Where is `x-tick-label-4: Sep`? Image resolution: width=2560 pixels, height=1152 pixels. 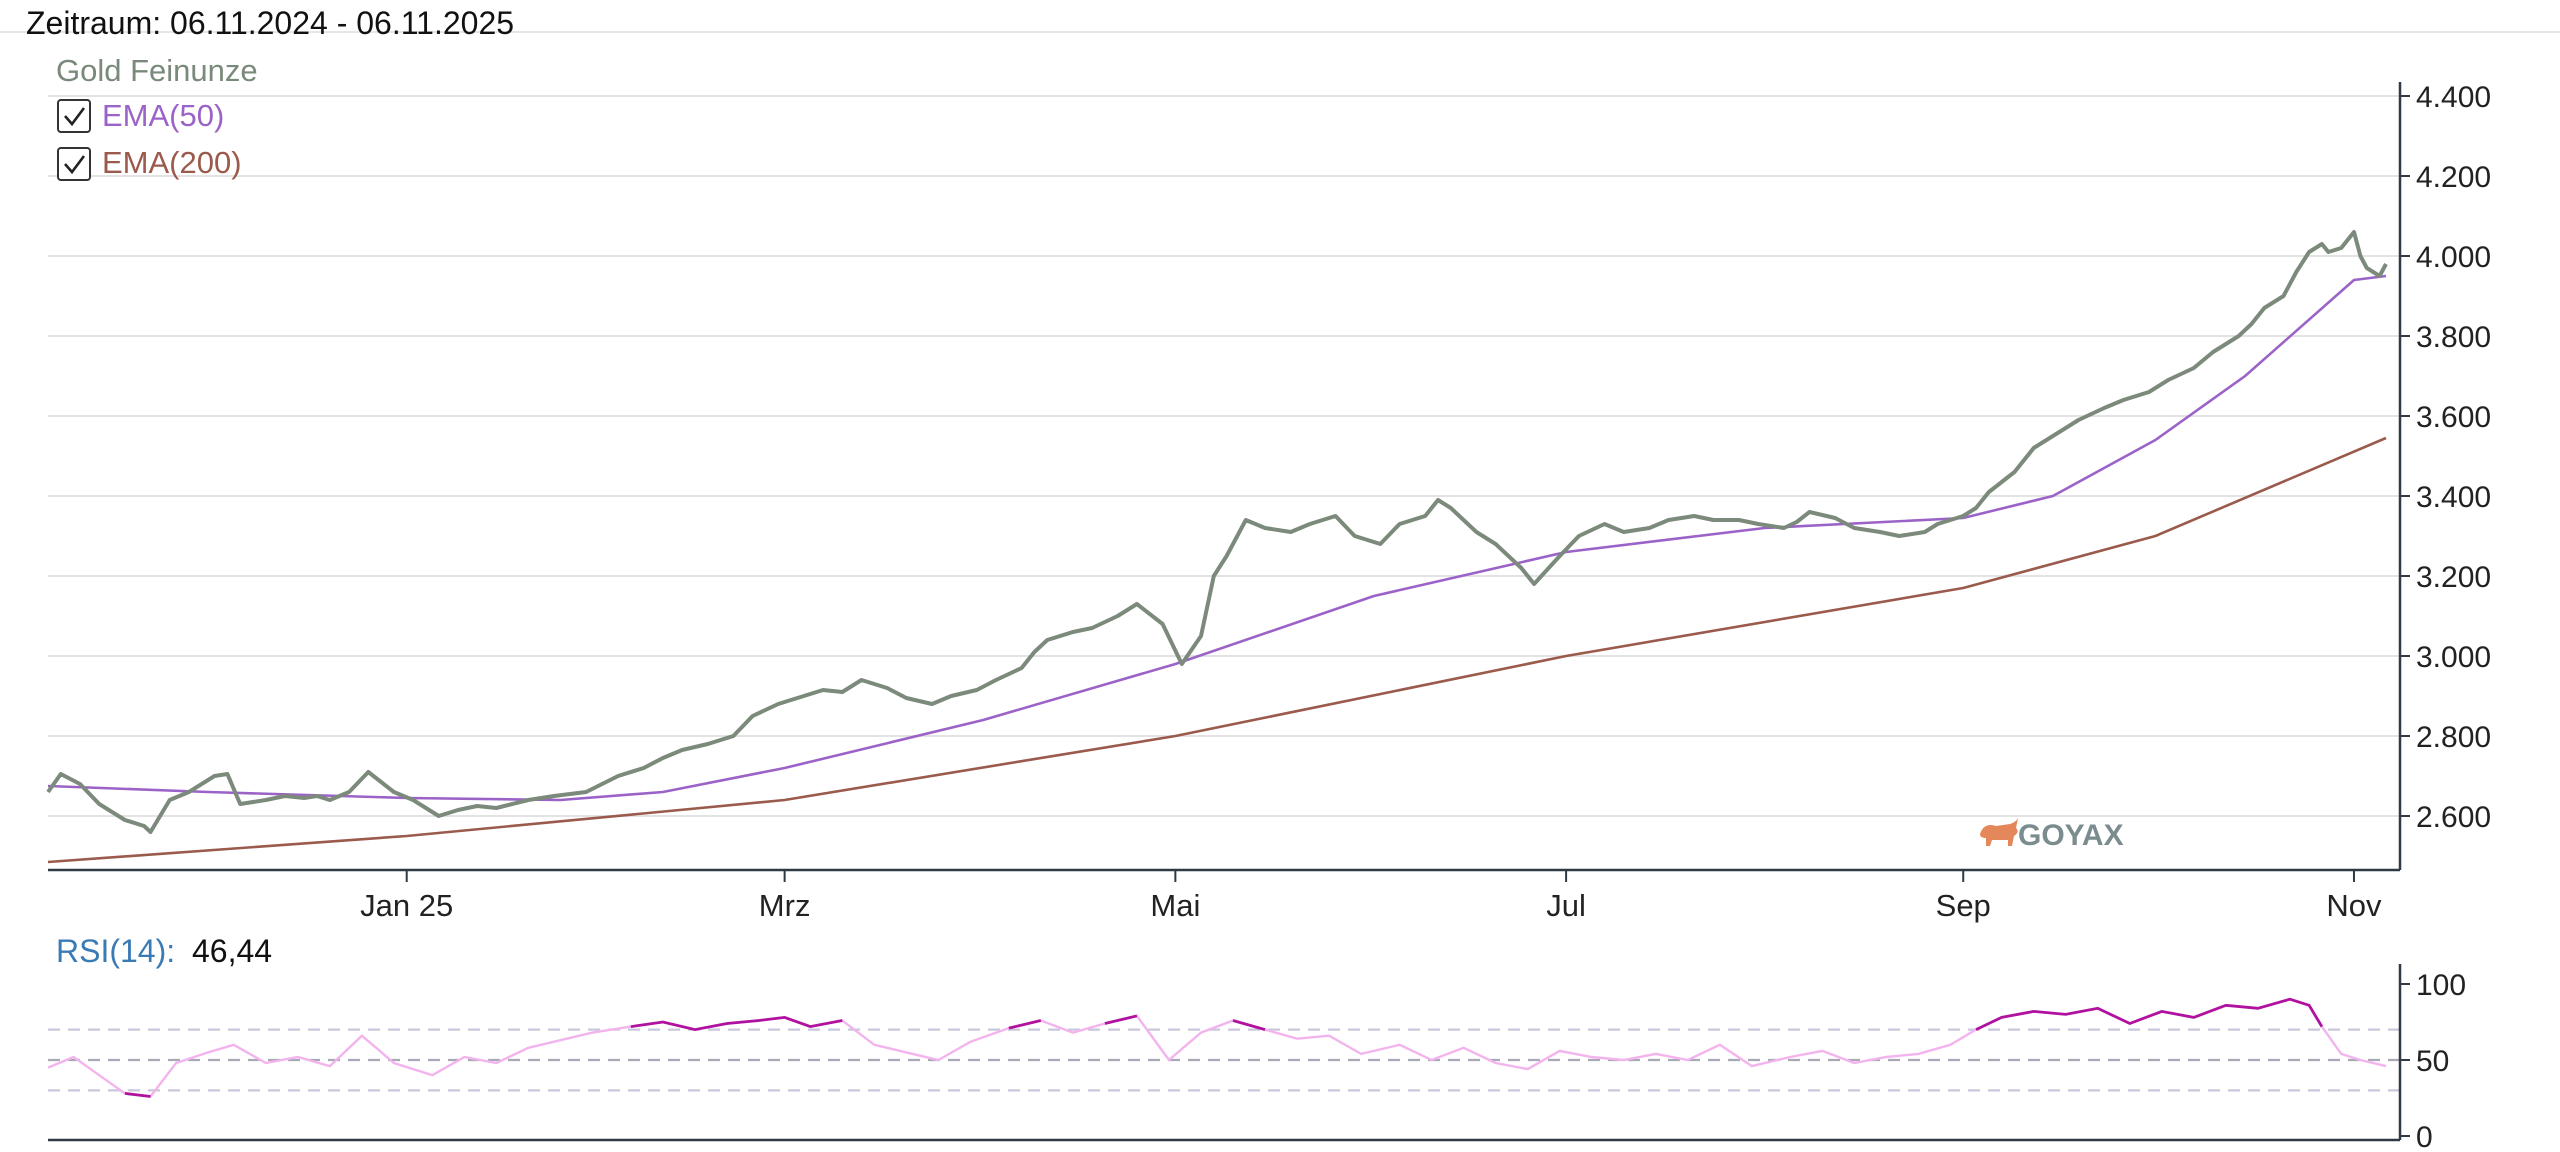
x-tick-label-4: Sep is located at coordinates (1963, 905).